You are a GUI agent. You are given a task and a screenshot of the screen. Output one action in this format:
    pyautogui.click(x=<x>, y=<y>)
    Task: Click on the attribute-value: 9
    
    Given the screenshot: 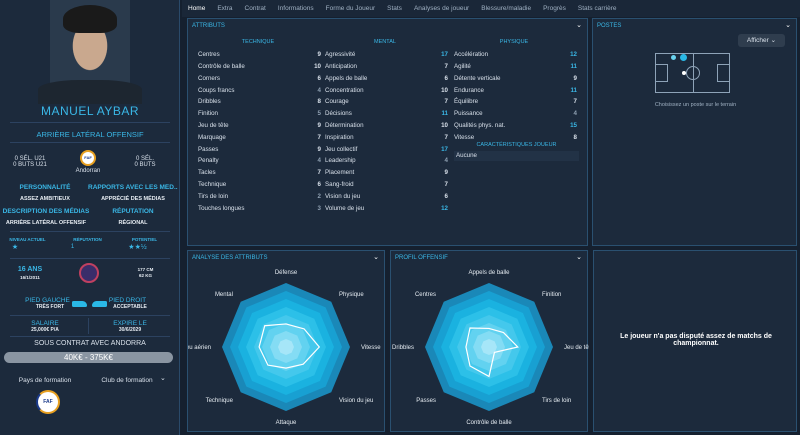 What is the action you would take?
    pyautogui.click(x=575, y=78)
    